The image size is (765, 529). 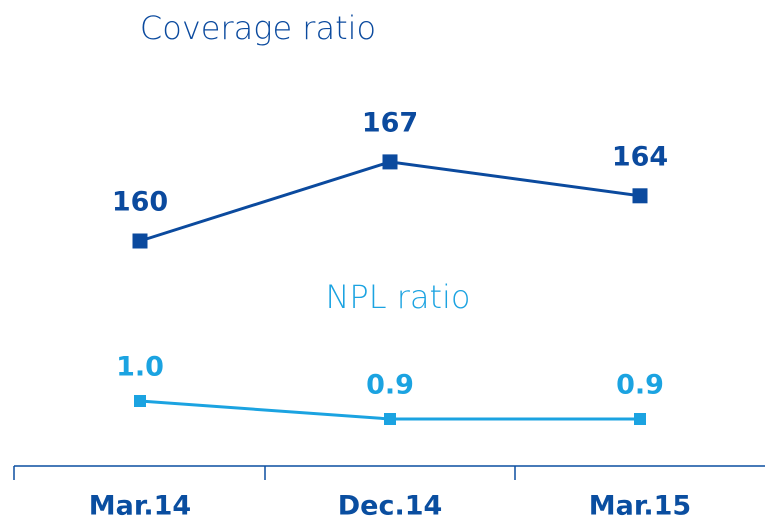 What do you see at coordinates (258, 28) in the screenshot?
I see `series-title: Coverage ratio` at bounding box center [258, 28].